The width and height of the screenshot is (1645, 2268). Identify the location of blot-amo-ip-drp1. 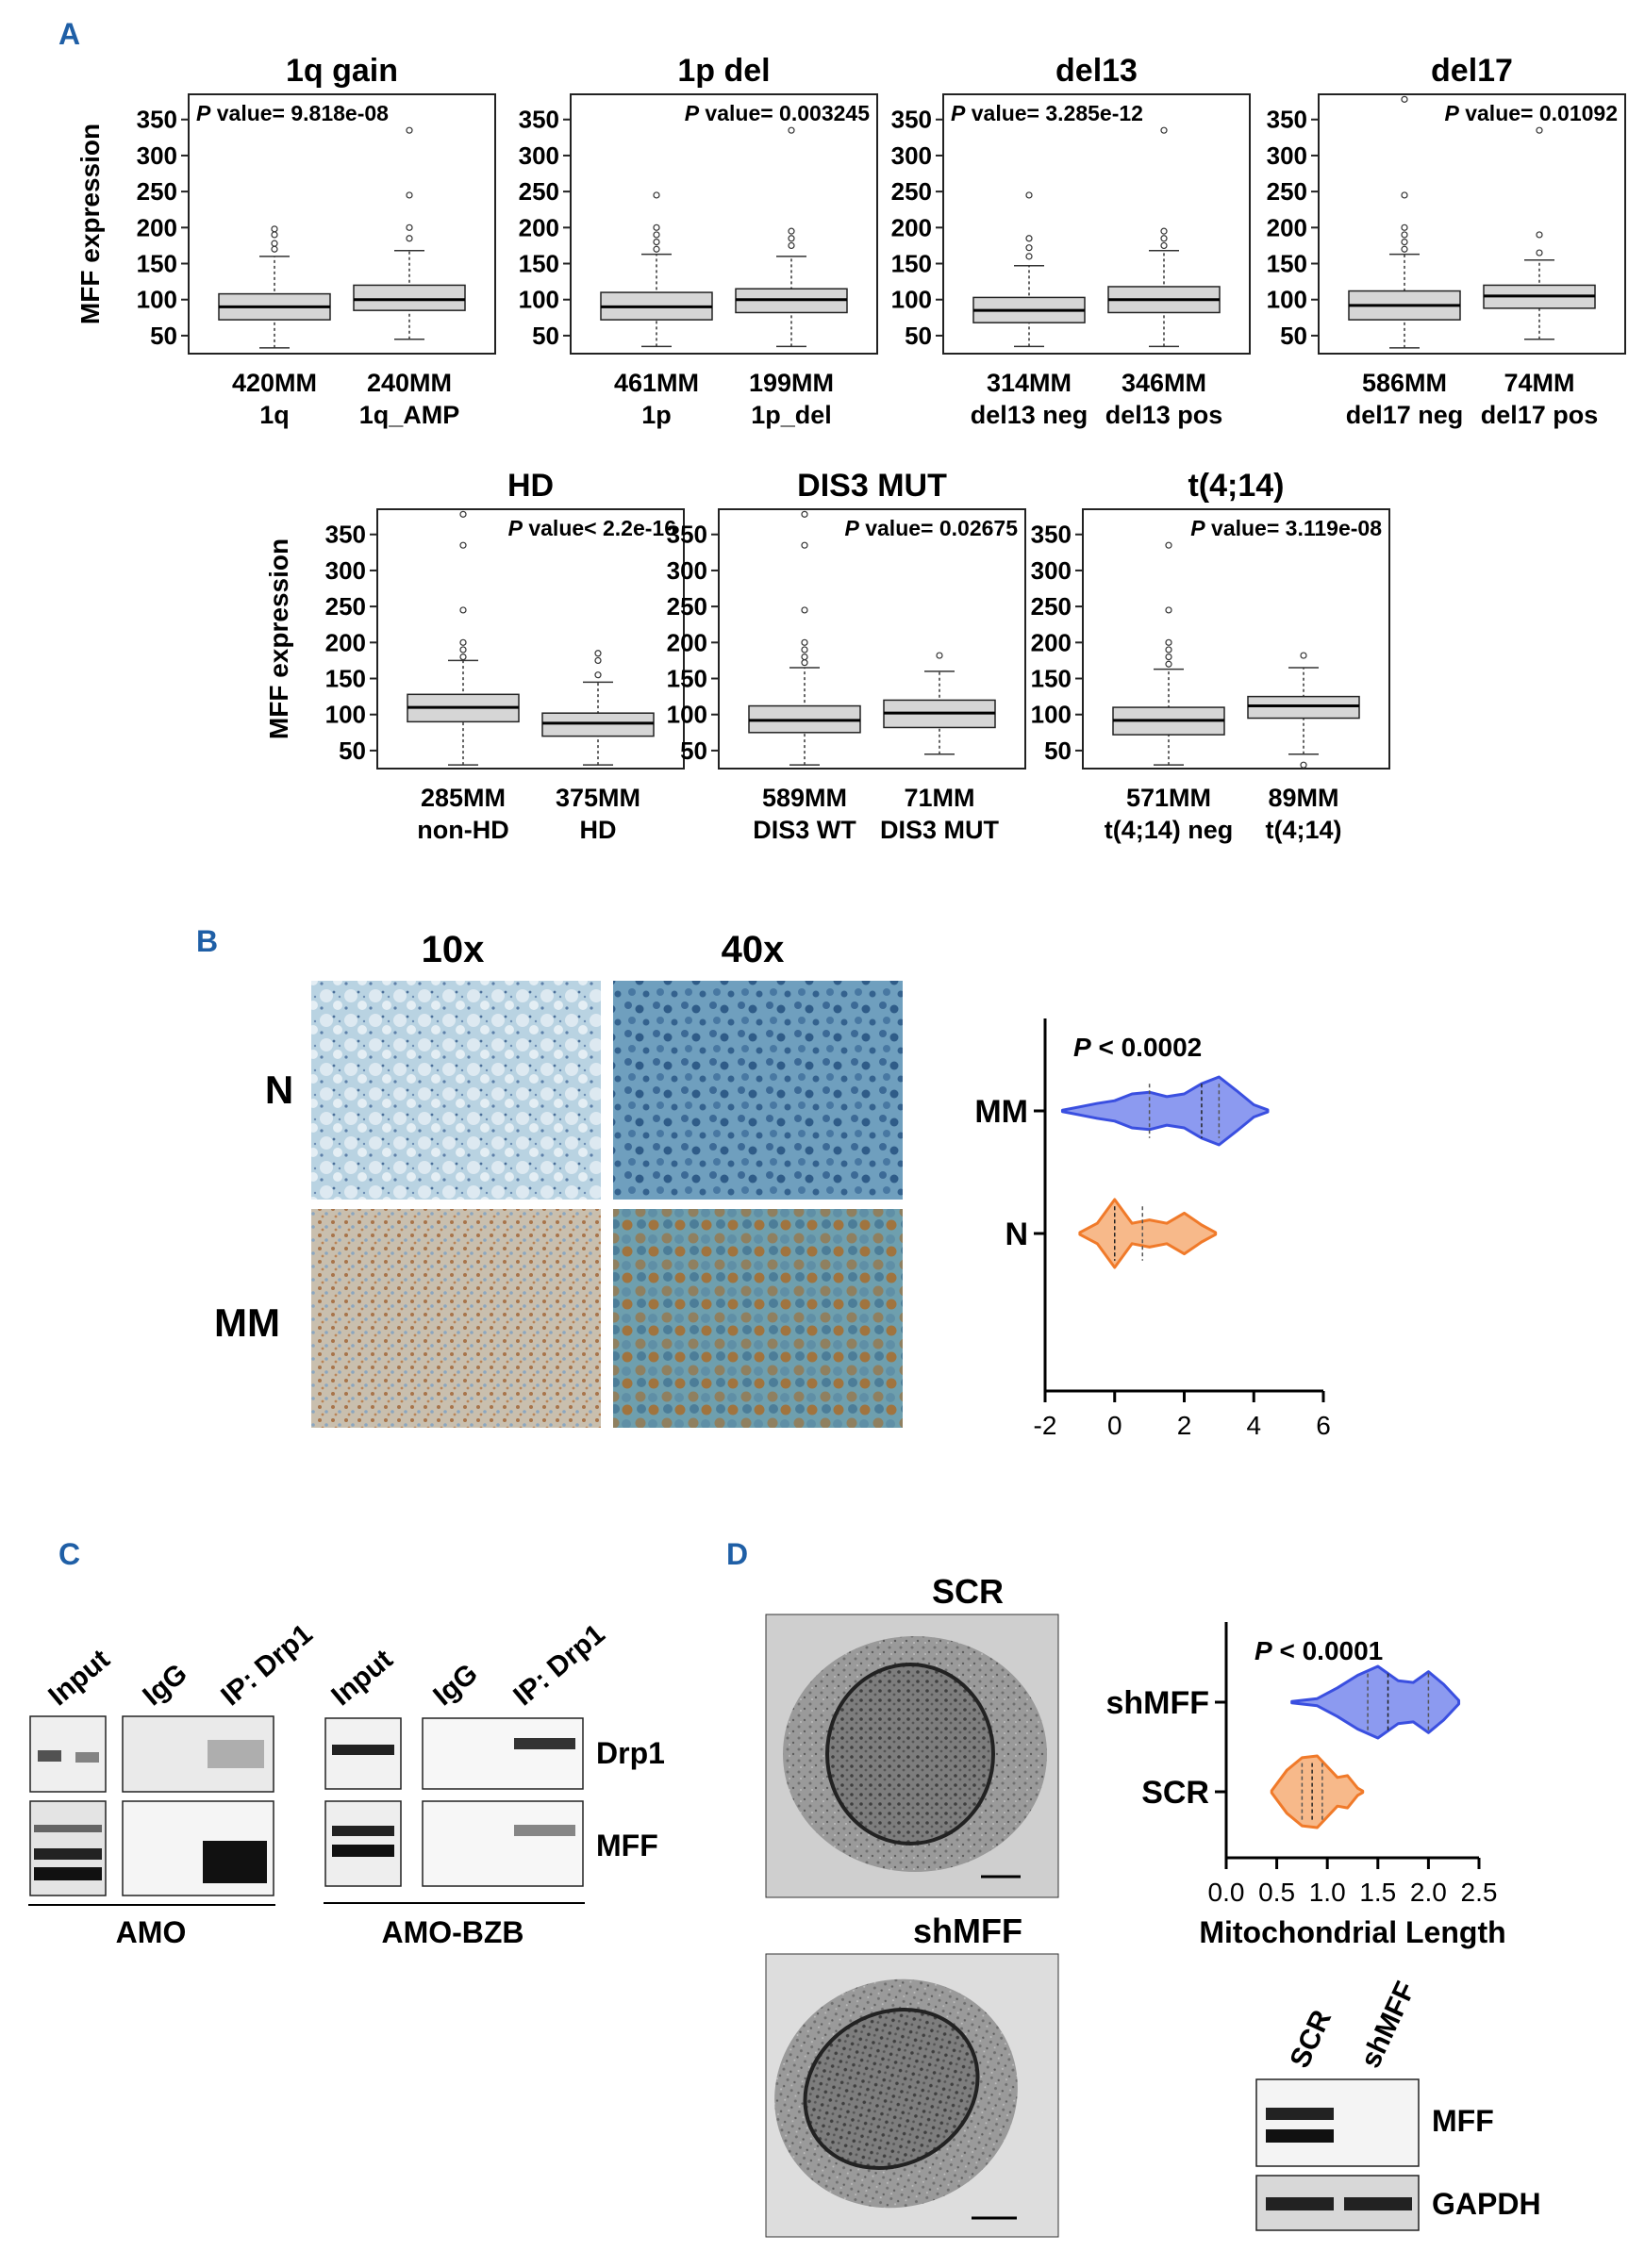
(198, 1754).